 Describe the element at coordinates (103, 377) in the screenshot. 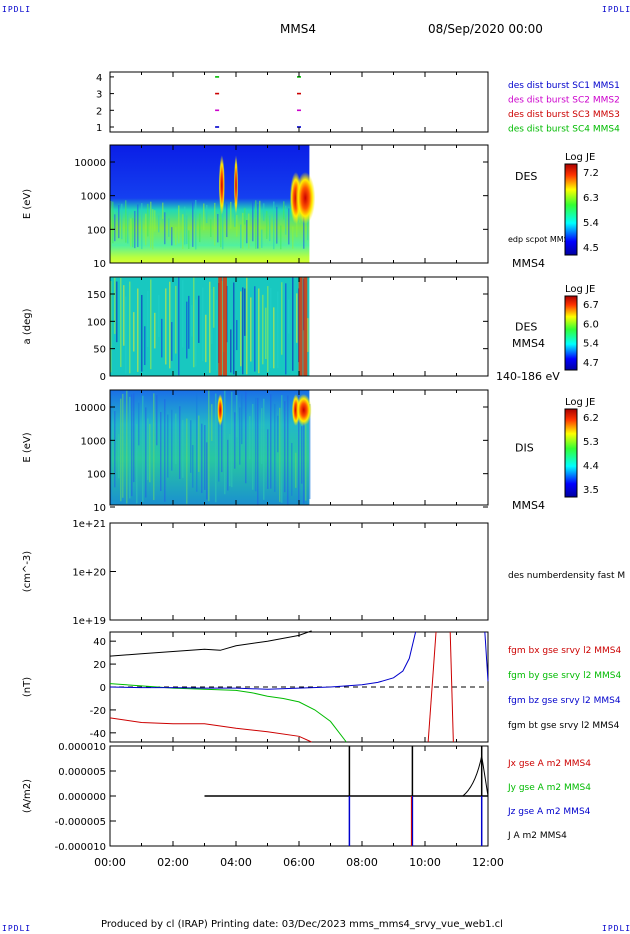

I see `des-pitch-label: 0` at that location.